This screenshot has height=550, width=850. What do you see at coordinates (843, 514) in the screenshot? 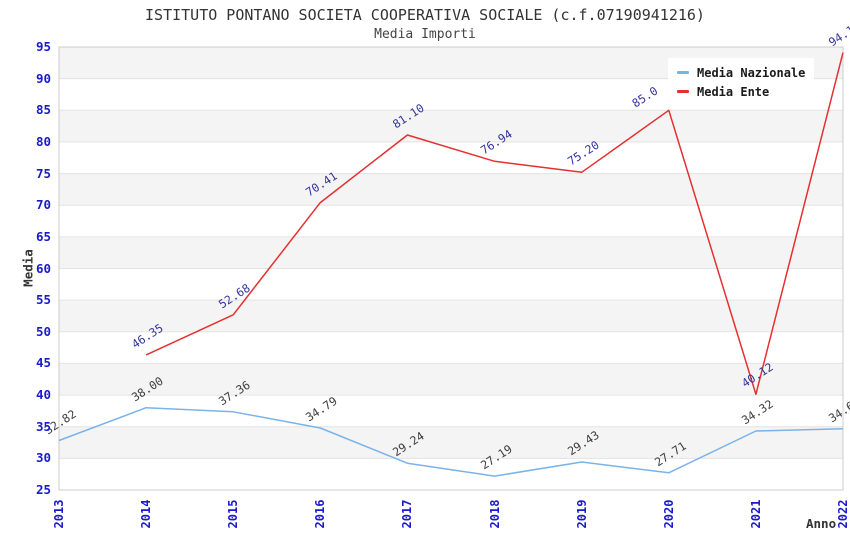
I see `x-tick-label: 2022` at bounding box center [843, 514].